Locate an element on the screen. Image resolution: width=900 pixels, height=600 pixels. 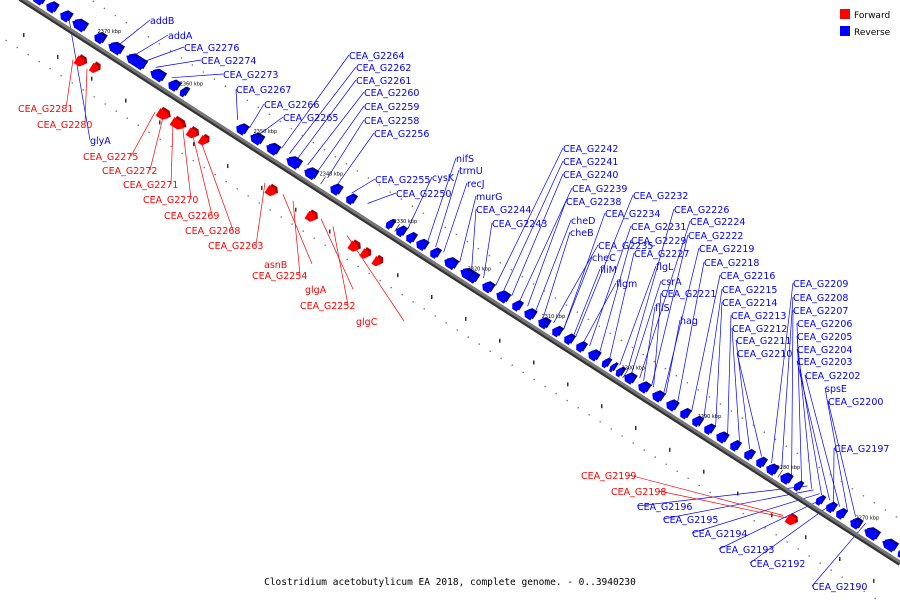
gene-label-cea-g2271: CEA_G2271 is located at coordinates (150, 185).